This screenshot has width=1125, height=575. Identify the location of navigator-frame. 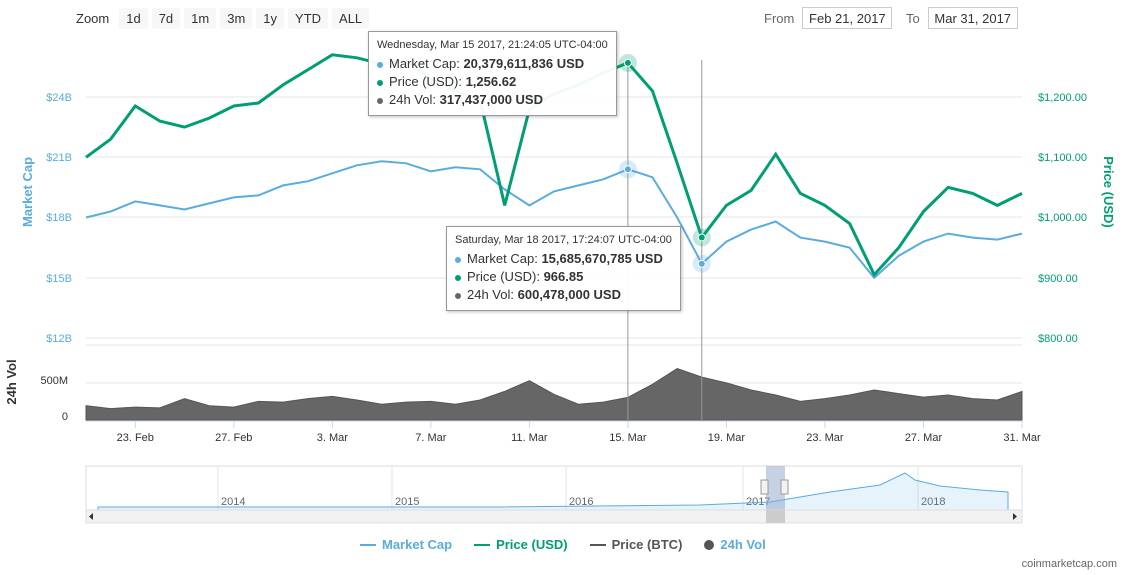
(554, 488).